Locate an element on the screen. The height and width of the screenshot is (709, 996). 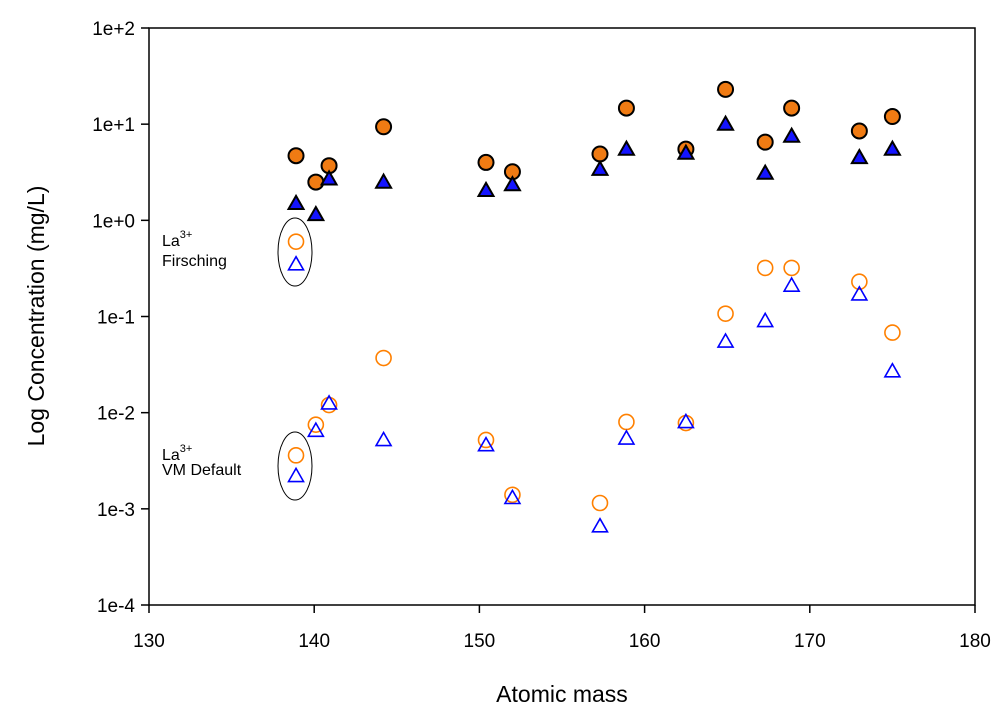
y-tick-label: 1e+0 is located at coordinates (113, 221).